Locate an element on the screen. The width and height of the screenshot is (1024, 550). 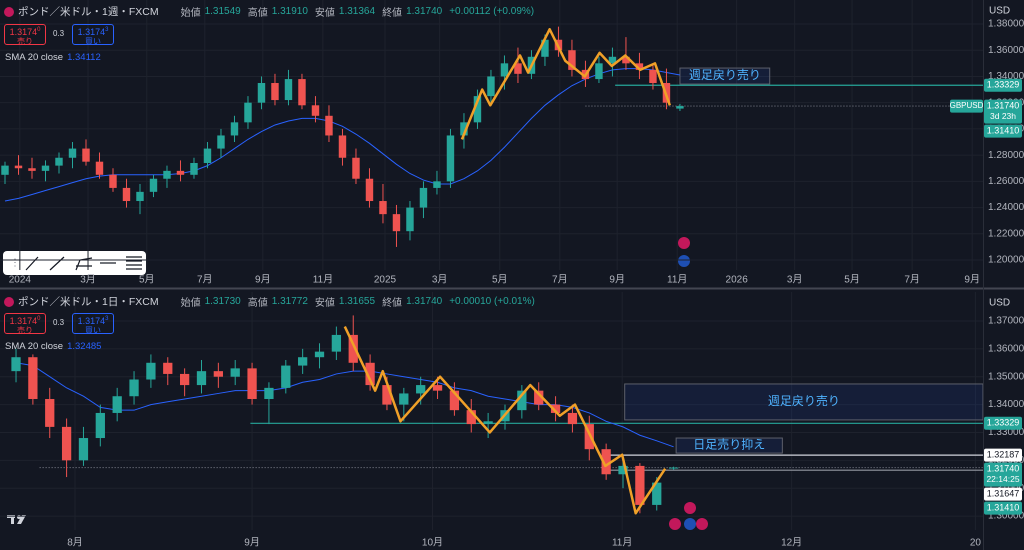
y-tick-label: 1.22000 is located at coordinates (1006, 233).